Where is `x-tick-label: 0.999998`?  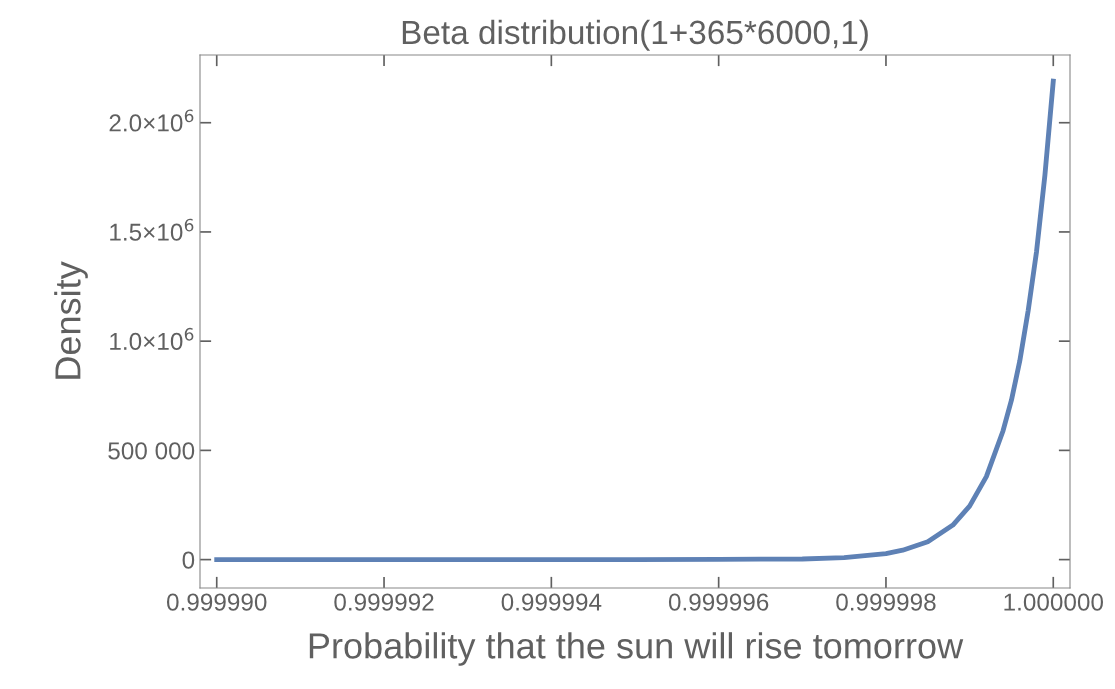 x-tick-label: 0.999998 is located at coordinates (886, 602).